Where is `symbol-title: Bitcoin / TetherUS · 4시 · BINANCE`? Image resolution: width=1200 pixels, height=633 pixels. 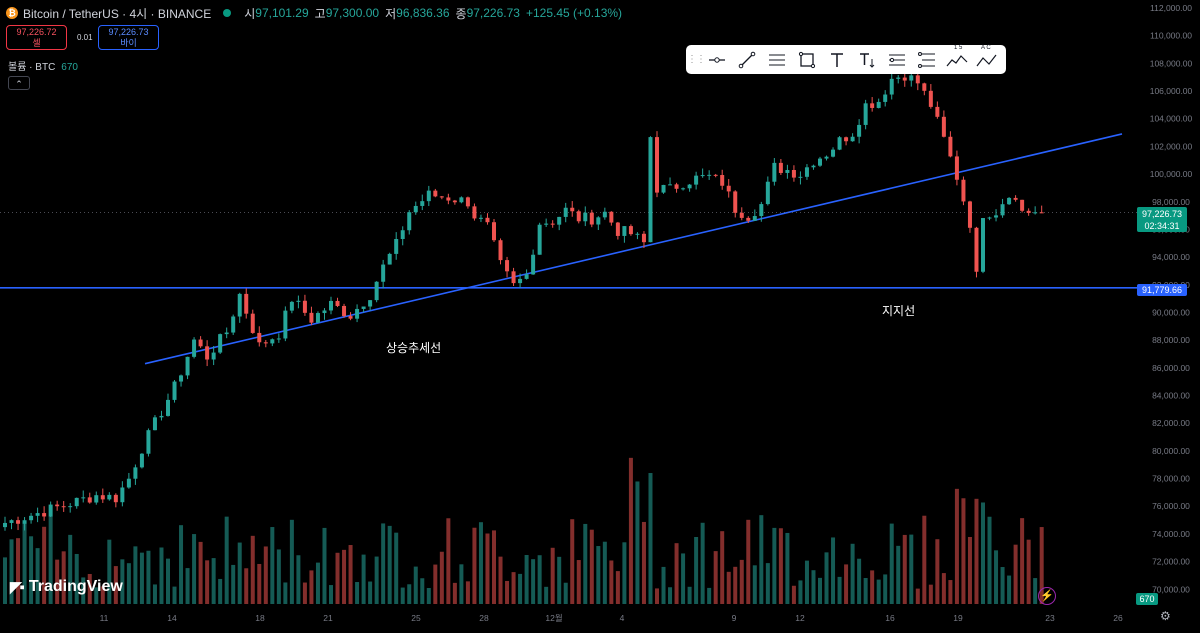 symbol-title: Bitcoin / TetherUS · 4시 · BINANCE is located at coordinates (117, 13).